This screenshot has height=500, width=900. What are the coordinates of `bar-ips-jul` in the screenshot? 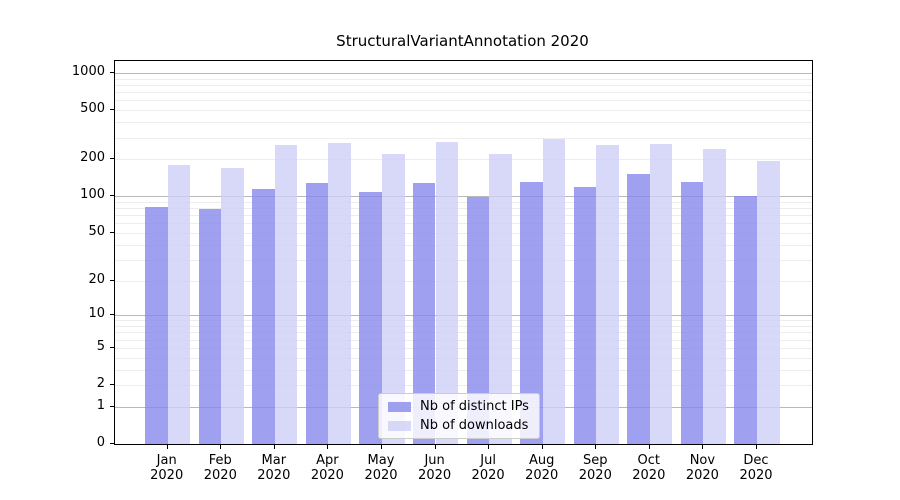 It's located at (478, 320).